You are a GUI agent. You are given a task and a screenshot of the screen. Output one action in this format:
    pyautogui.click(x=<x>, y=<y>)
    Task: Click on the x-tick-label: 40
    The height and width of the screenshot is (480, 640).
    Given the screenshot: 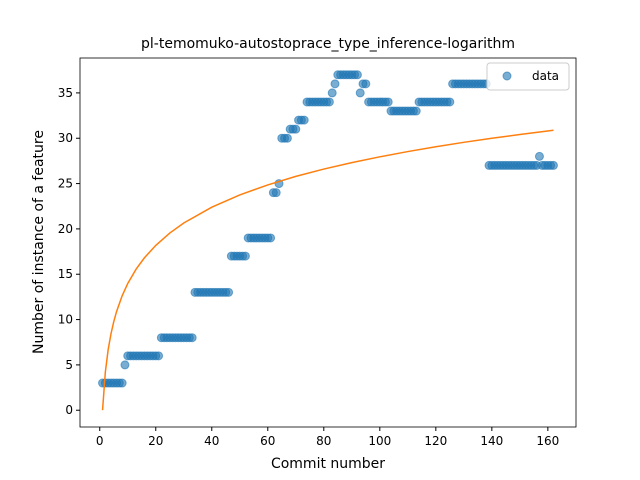 What is the action you would take?
    pyautogui.click(x=211, y=441)
    